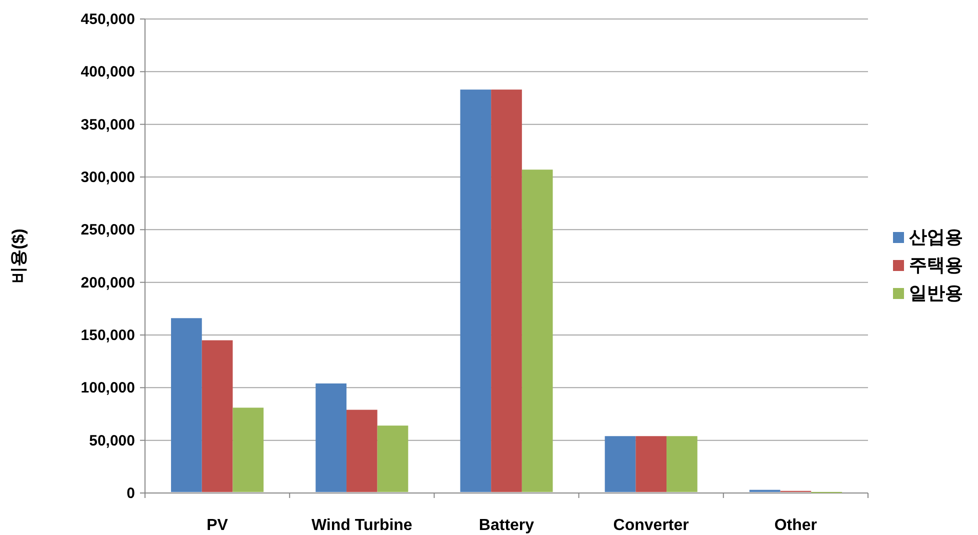 This screenshot has width=978, height=535. Describe the element at coordinates (107, 19) in the screenshot. I see `y-tick-label: 450,000` at that location.